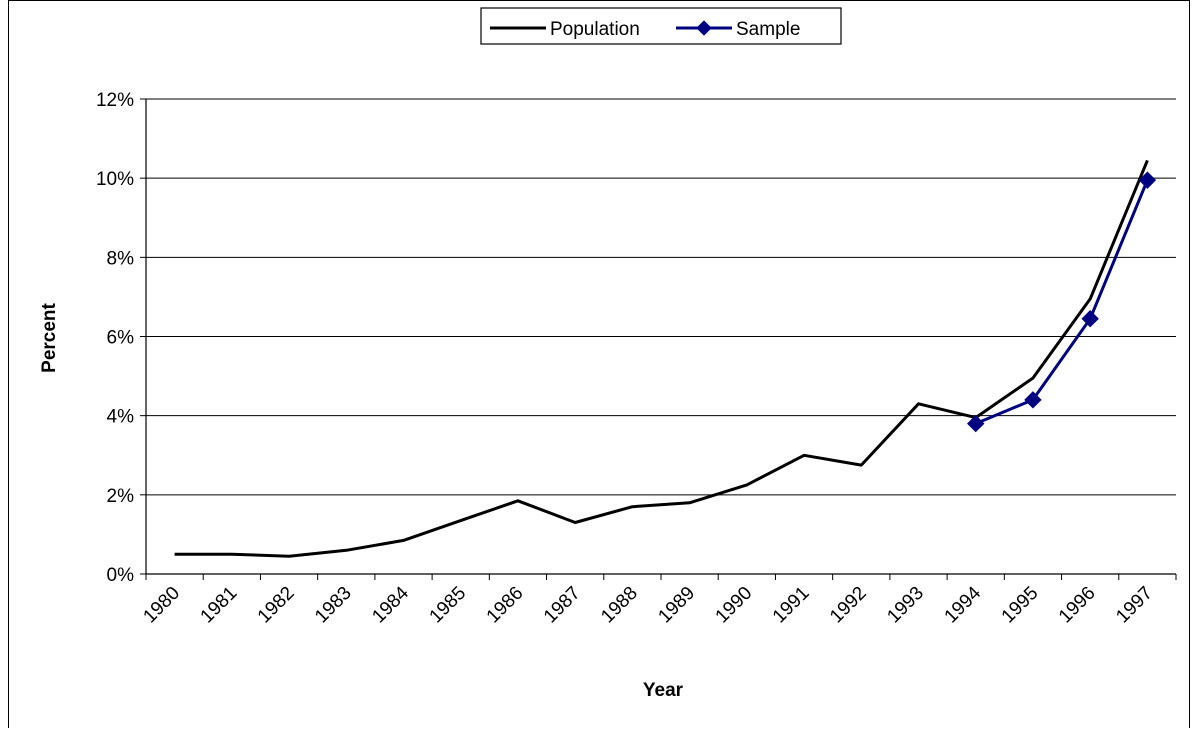 This screenshot has height=729, width=1192. What do you see at coordinates (595, 29) in the screenshot?
I see `legend-label: Population` at bounding box center [595, 29].